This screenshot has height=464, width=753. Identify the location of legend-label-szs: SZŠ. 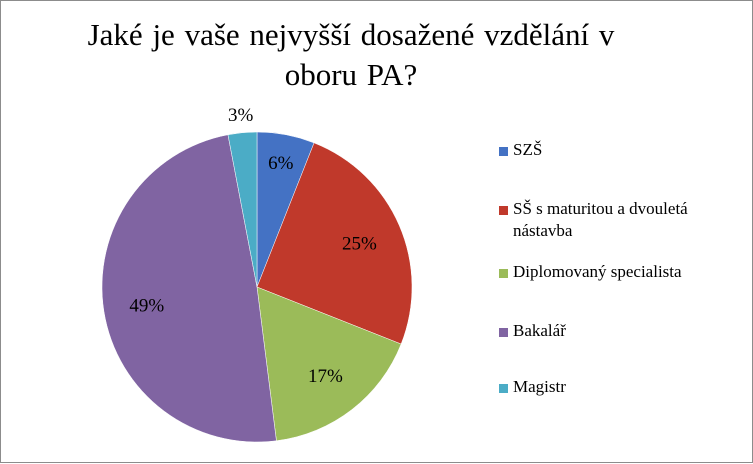
(528, 149).